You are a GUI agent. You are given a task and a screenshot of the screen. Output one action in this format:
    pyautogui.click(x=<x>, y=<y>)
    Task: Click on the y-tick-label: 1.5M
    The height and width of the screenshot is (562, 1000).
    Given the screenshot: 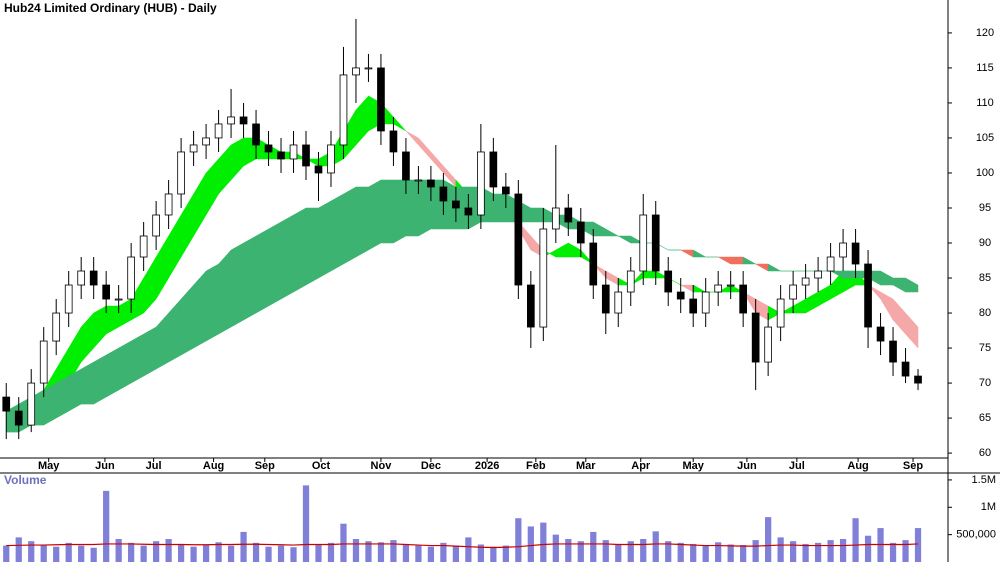 What is the action you would take?
    pyautogui.click(x=984, y=480)
    